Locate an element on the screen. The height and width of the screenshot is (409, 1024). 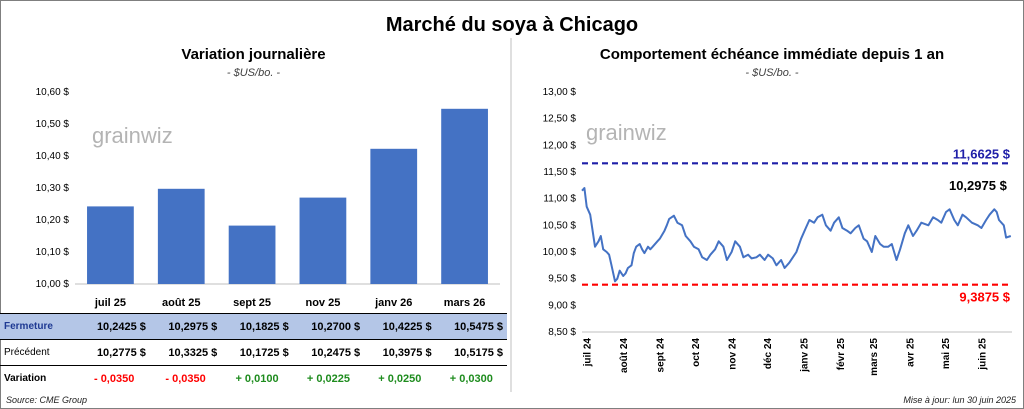
watermark-left: grainwiz is located at coordinates (132, 135).